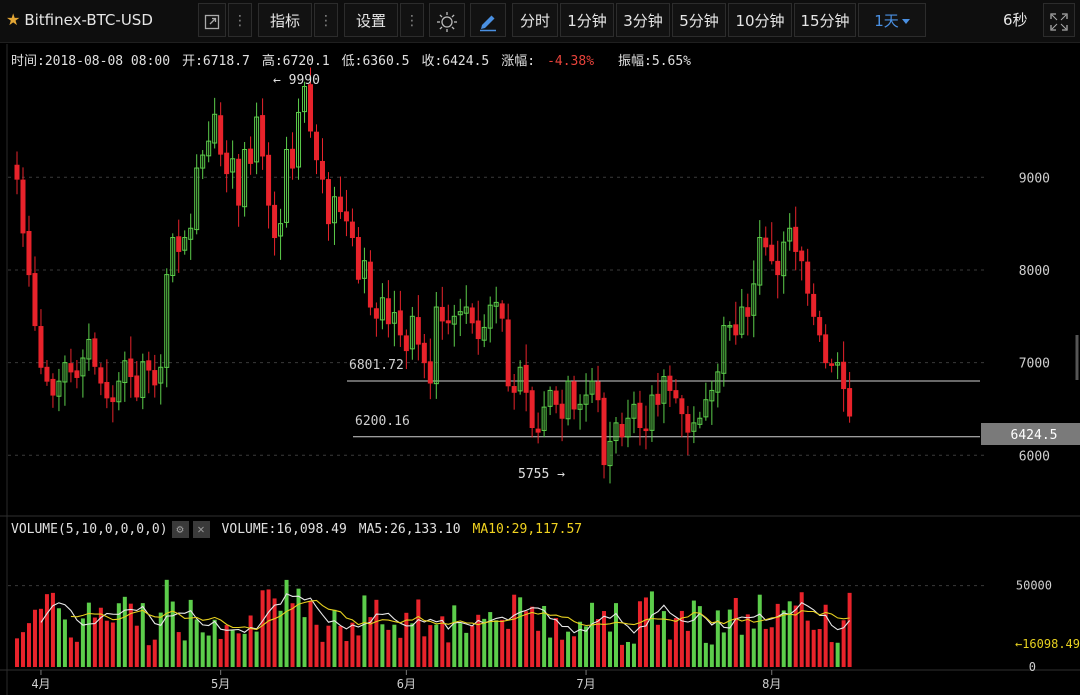  What do you see at coordinates (760, 20) in the screenshot?
I see `interval-button: 10分钟` at bounding box center [760, 20].